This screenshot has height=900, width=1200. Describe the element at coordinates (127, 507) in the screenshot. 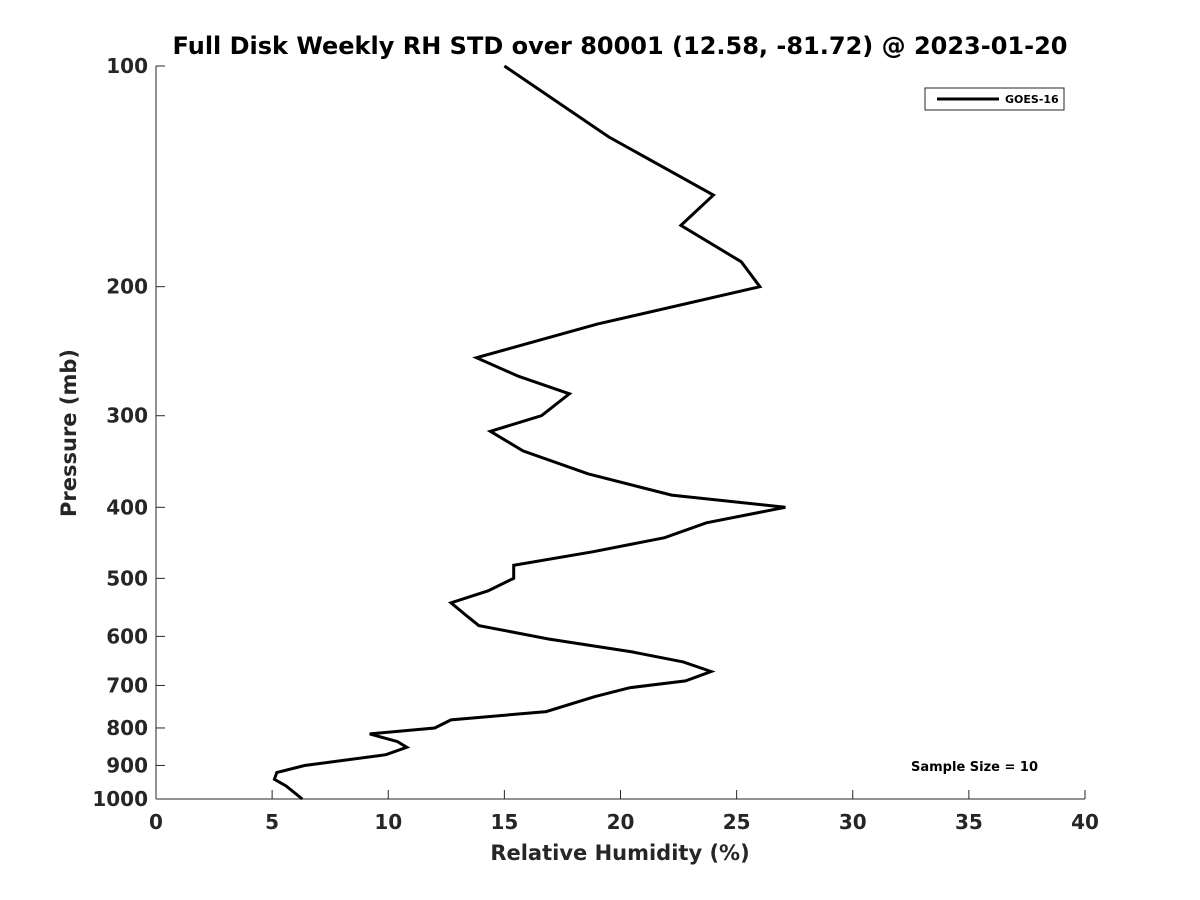

I see `y-tick-label: 400` at that location.